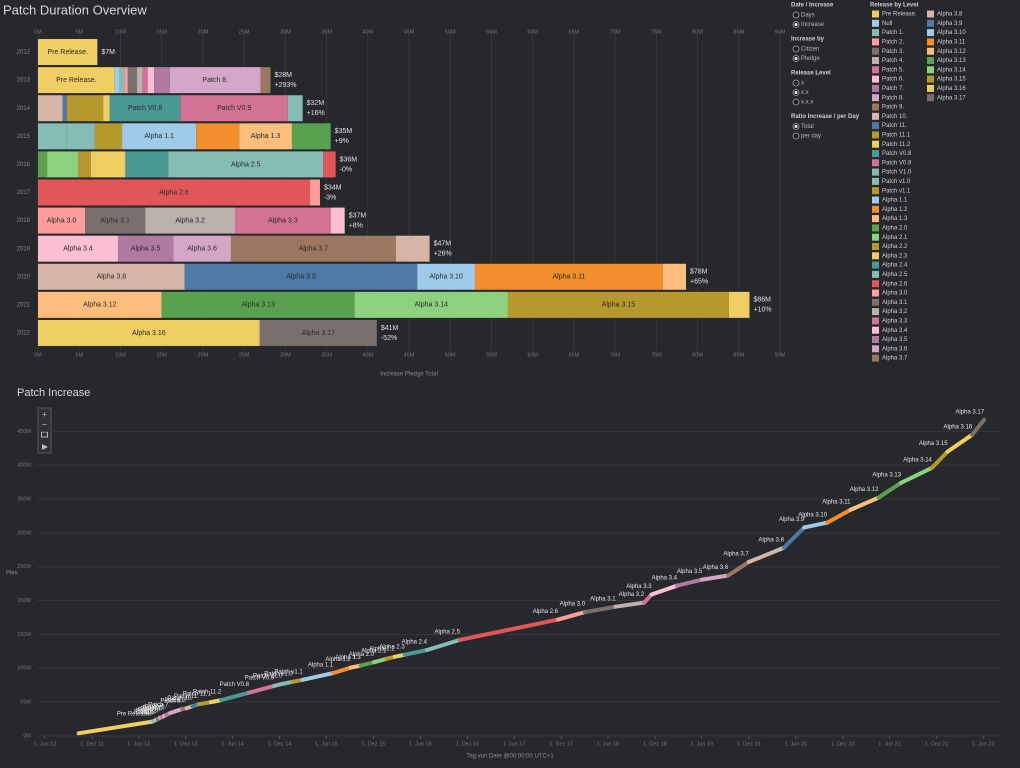  Describe the element at coordinates (807, 103) in the screenshot. I see `radio-label: x.x.x` at that location.